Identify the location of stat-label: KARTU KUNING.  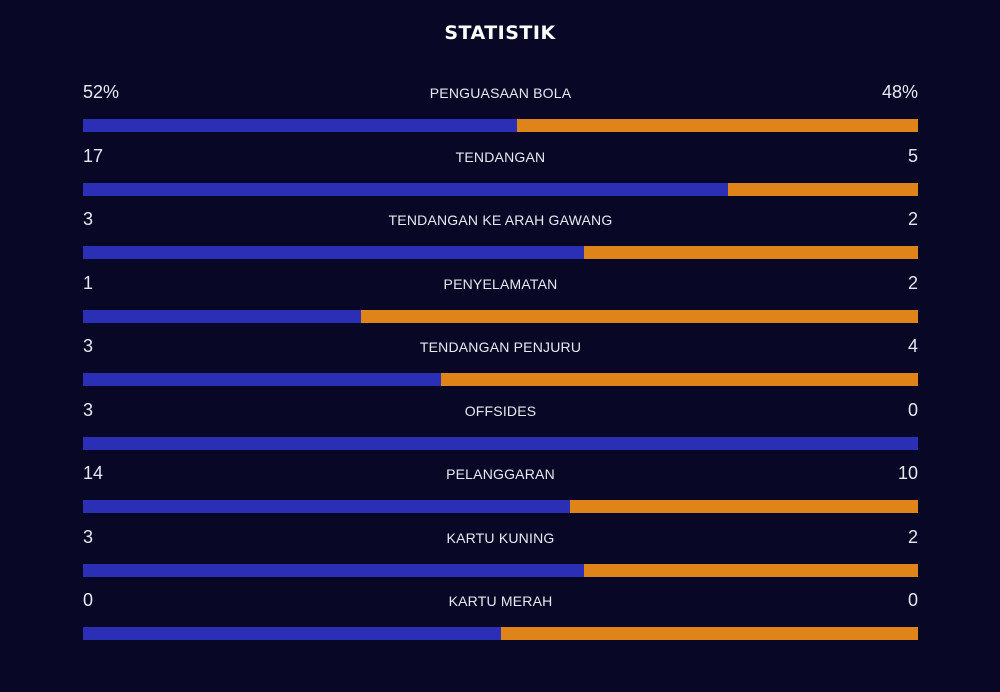
(500, 537).